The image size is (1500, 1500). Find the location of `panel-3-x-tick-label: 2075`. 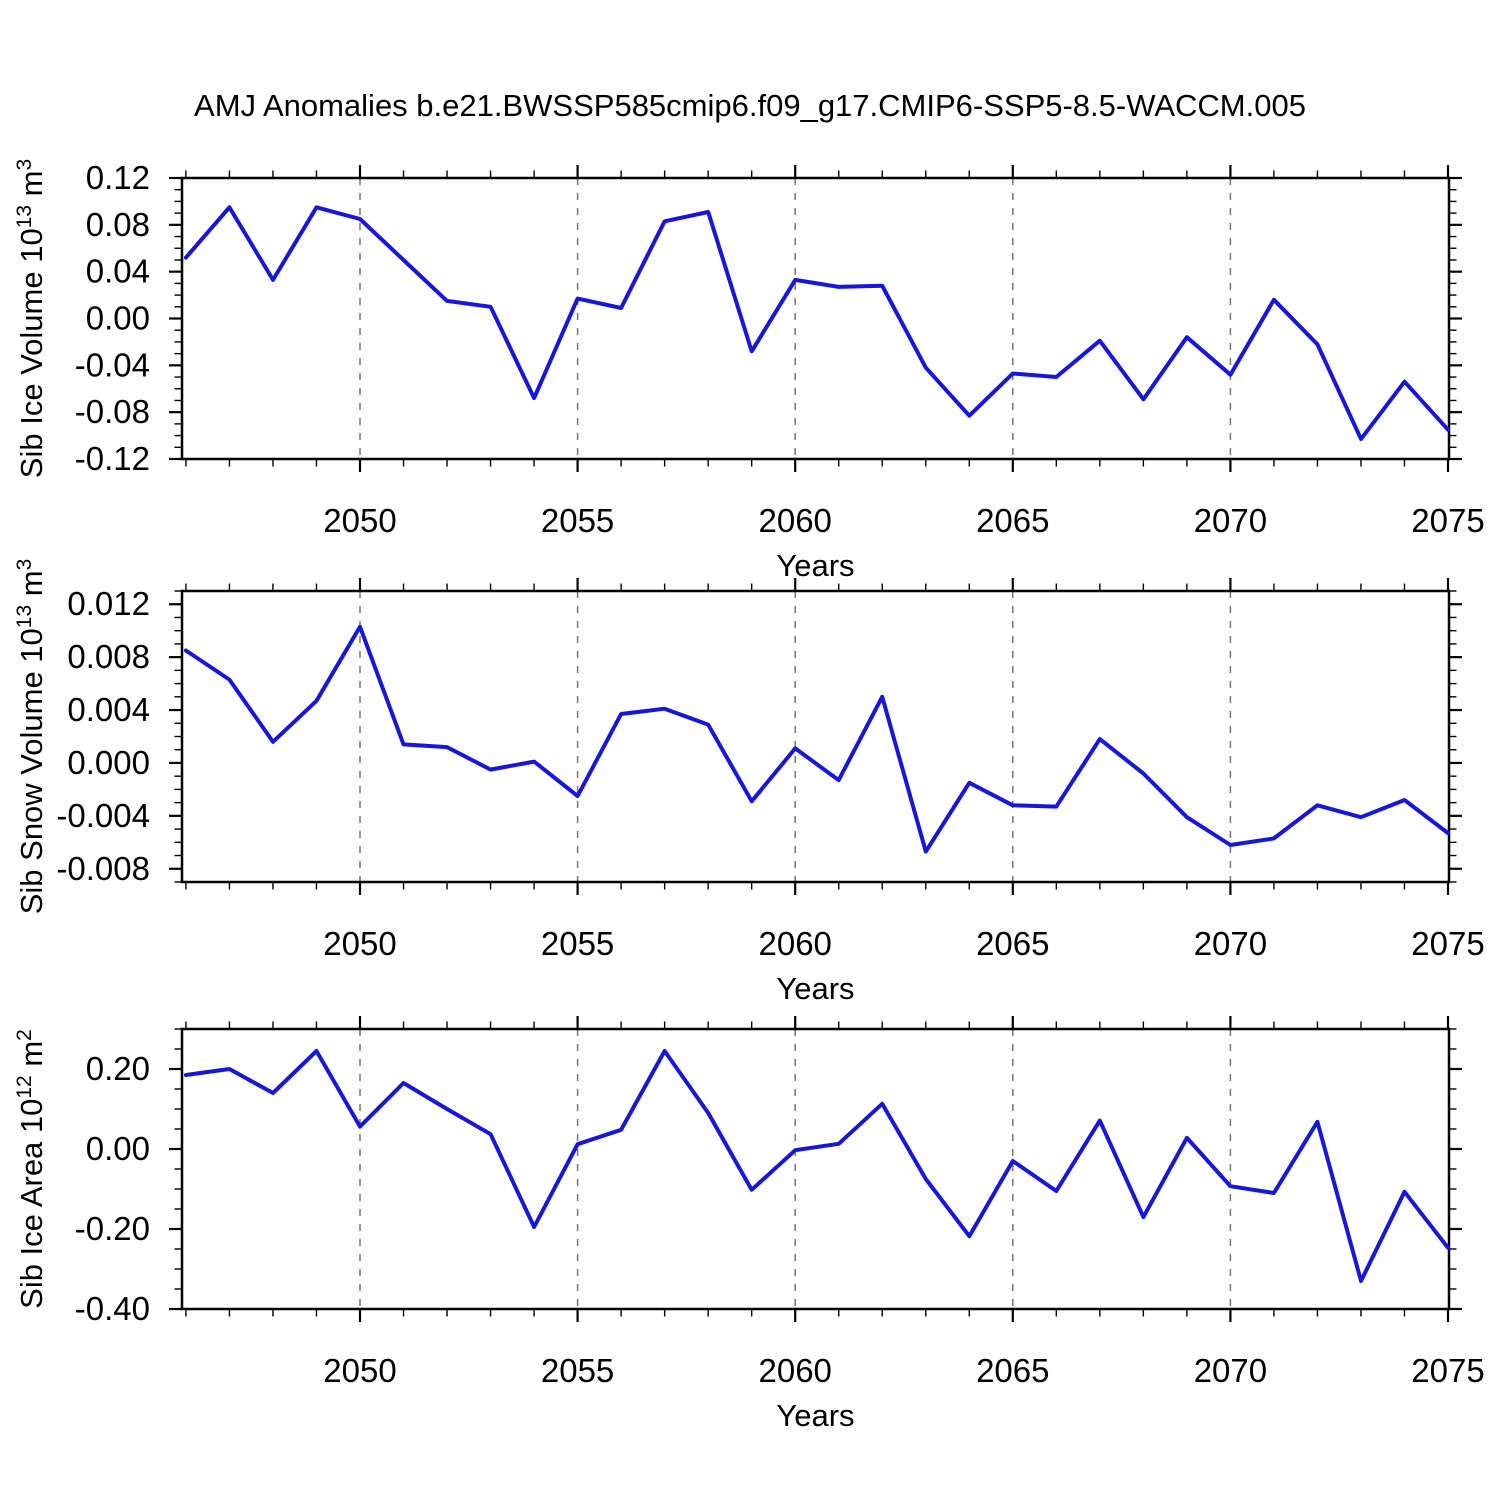

panel-3-x-tick-label: 2075 is located at coordinates (1447, 1370).